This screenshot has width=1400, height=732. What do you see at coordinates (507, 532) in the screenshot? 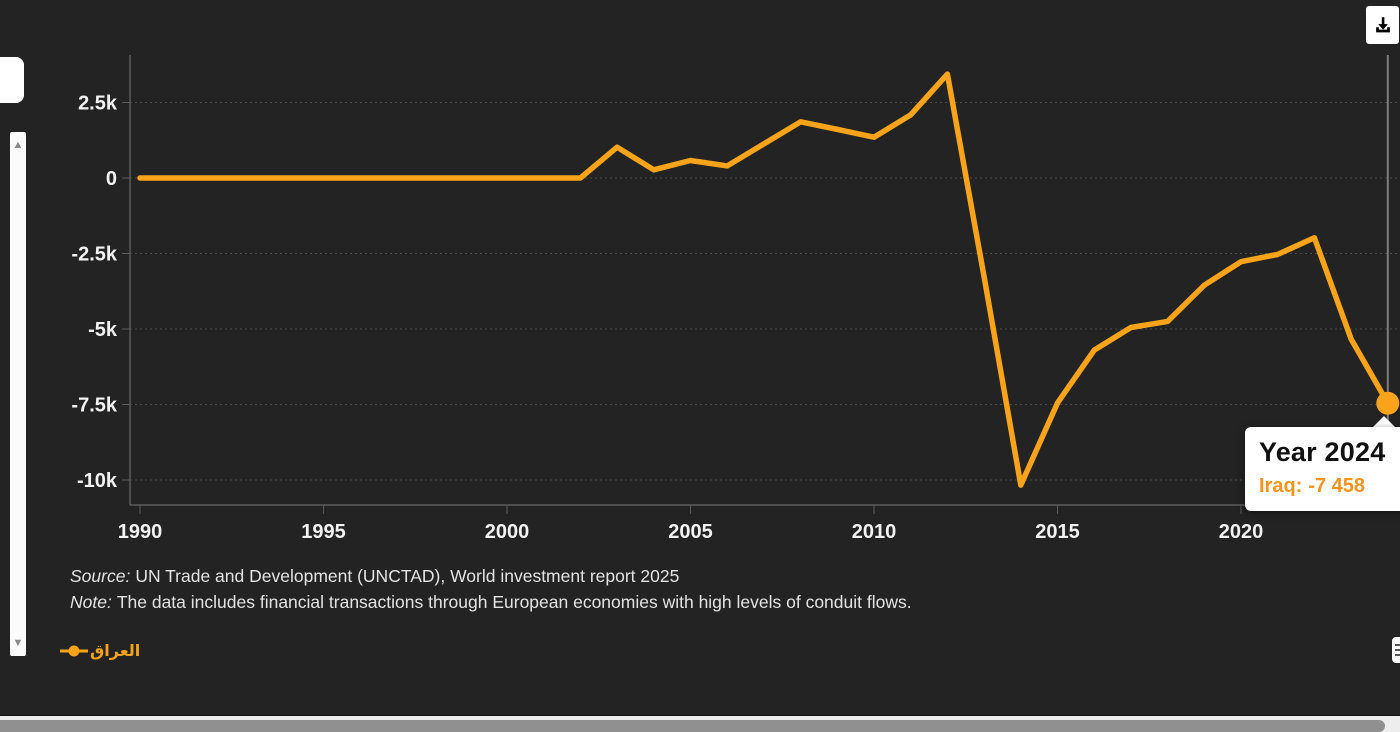
I see `x-tick-label: 2000` at bounding box center [507, 532].